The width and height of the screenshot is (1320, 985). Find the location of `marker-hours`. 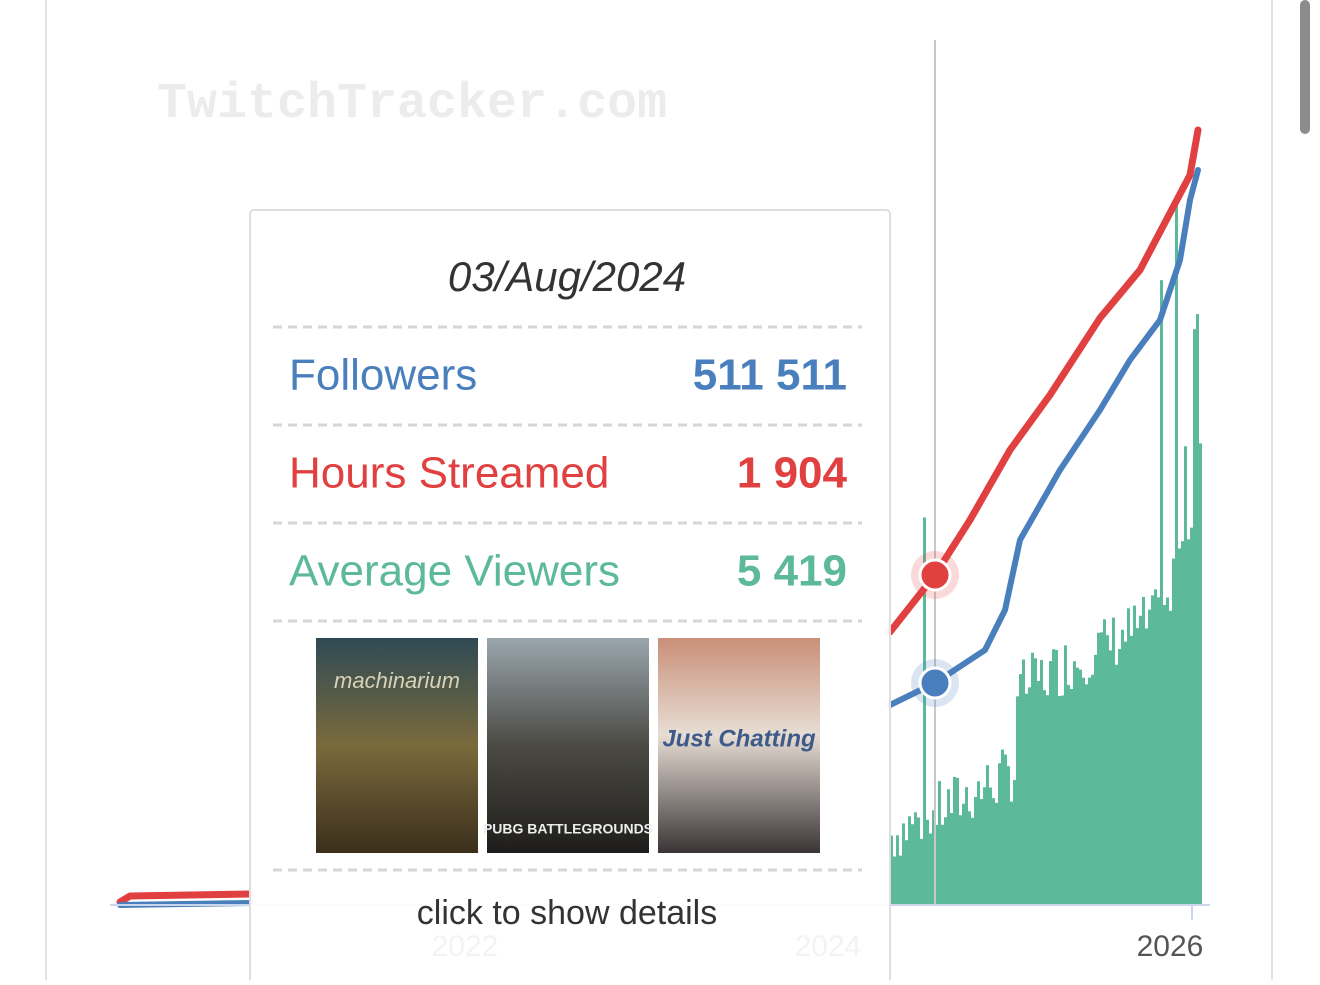

marker-hours is located at coordinates (935, 575).